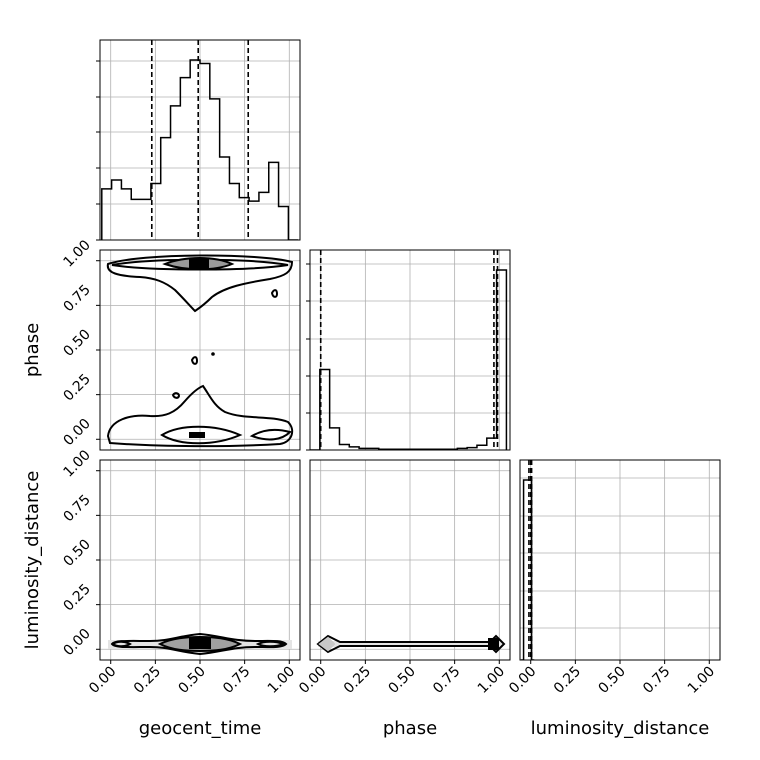  Describe the element at coordinates (121, 644) in the screenshot. I see `contour-left-lobe` at that location.